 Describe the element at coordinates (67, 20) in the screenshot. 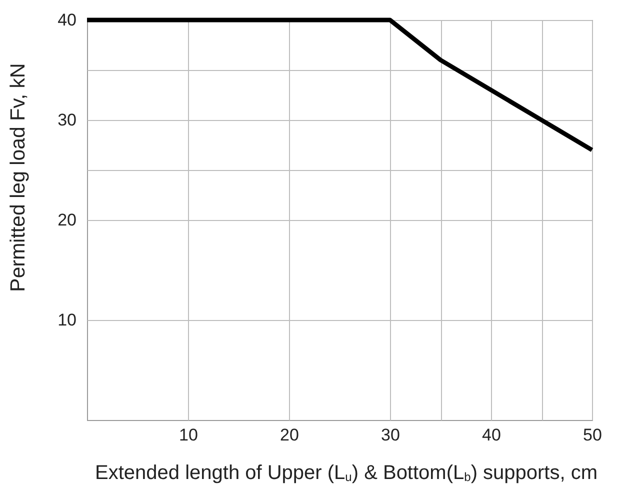

I see `y-tick-label: 40` at that location.